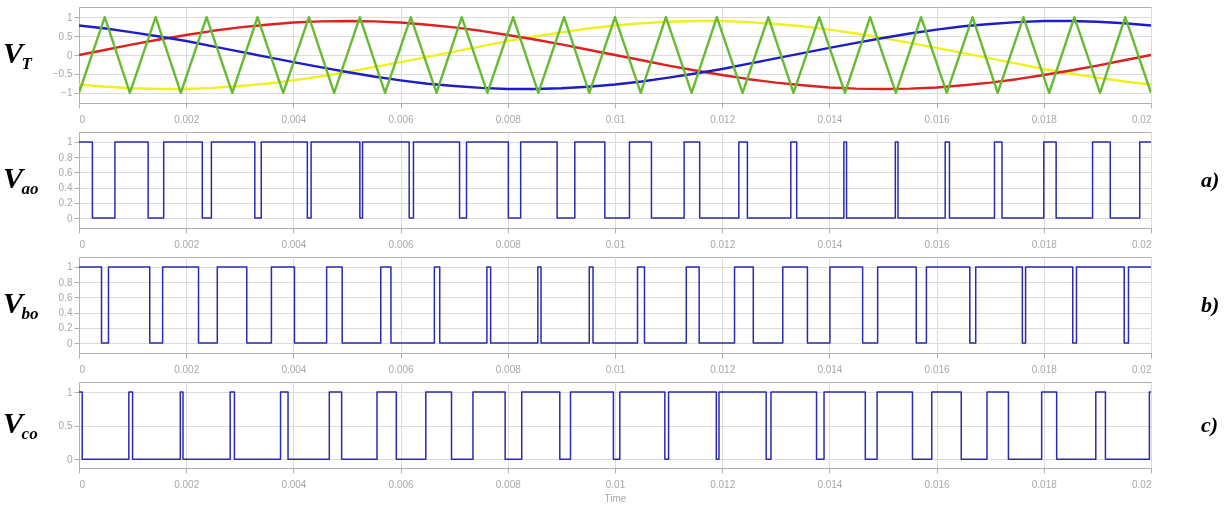 This screenshot has height=529, width=1232. What do you see at coordinates (1210, 424) in the screenshot?
I see `text: c)` at bounding box center [1210, 424].